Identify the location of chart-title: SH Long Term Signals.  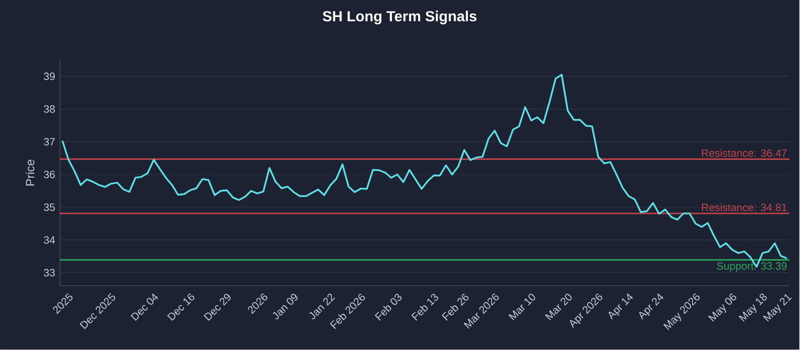
(399, 17).